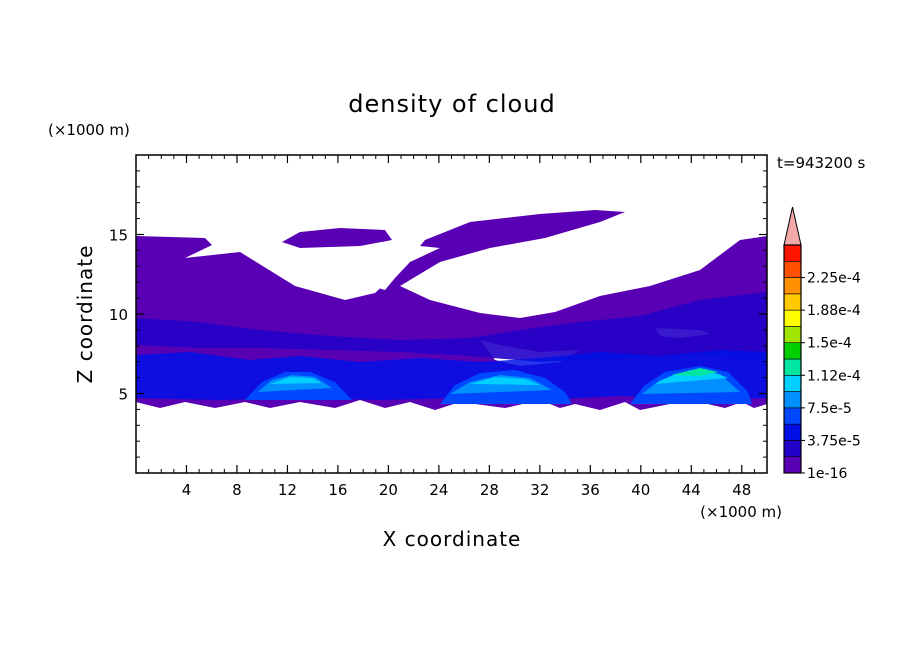 The width and height of the screenshot is (904, 654). Describe the element at coordinates (287, 490) in the screenshot. I see `x-tick-label: 12` at that location.